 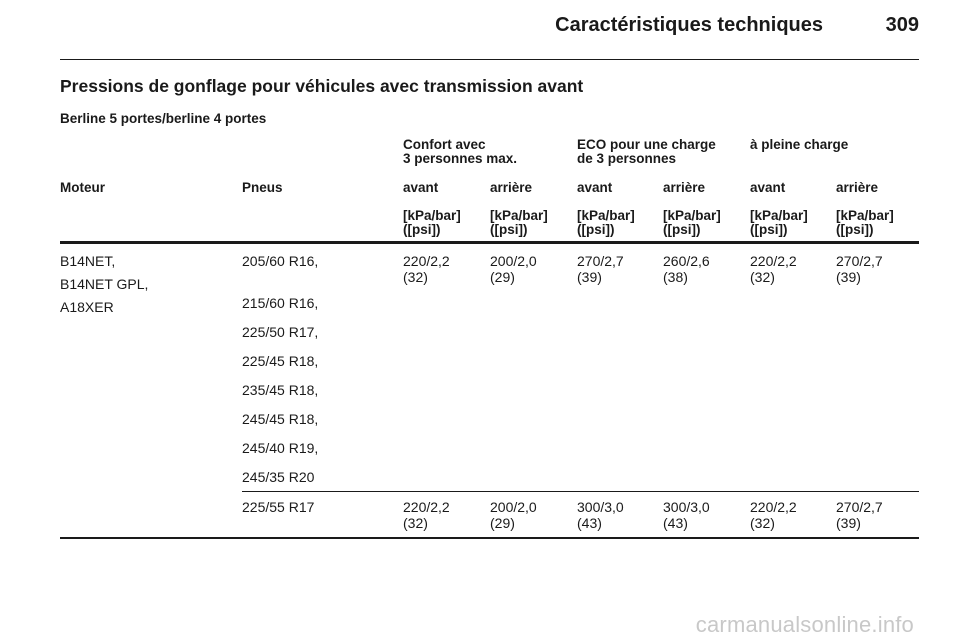 I want to click on tire-size: 245/35 R20, so click(x=278, y=477).